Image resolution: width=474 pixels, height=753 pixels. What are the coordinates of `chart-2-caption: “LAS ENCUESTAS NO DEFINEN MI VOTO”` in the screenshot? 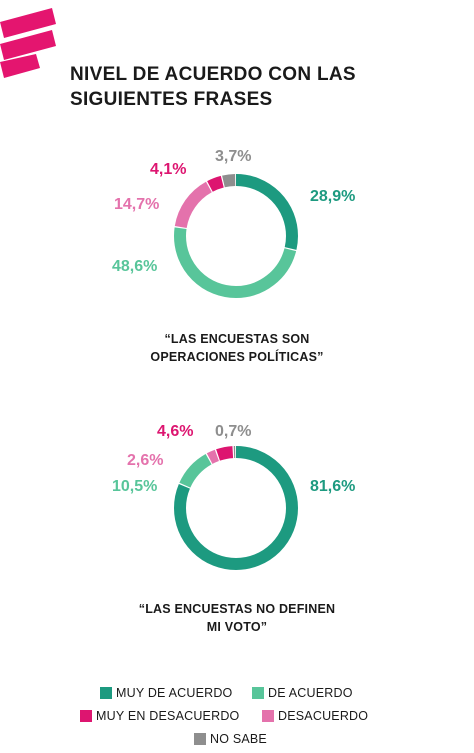 It's located at (237, 618).